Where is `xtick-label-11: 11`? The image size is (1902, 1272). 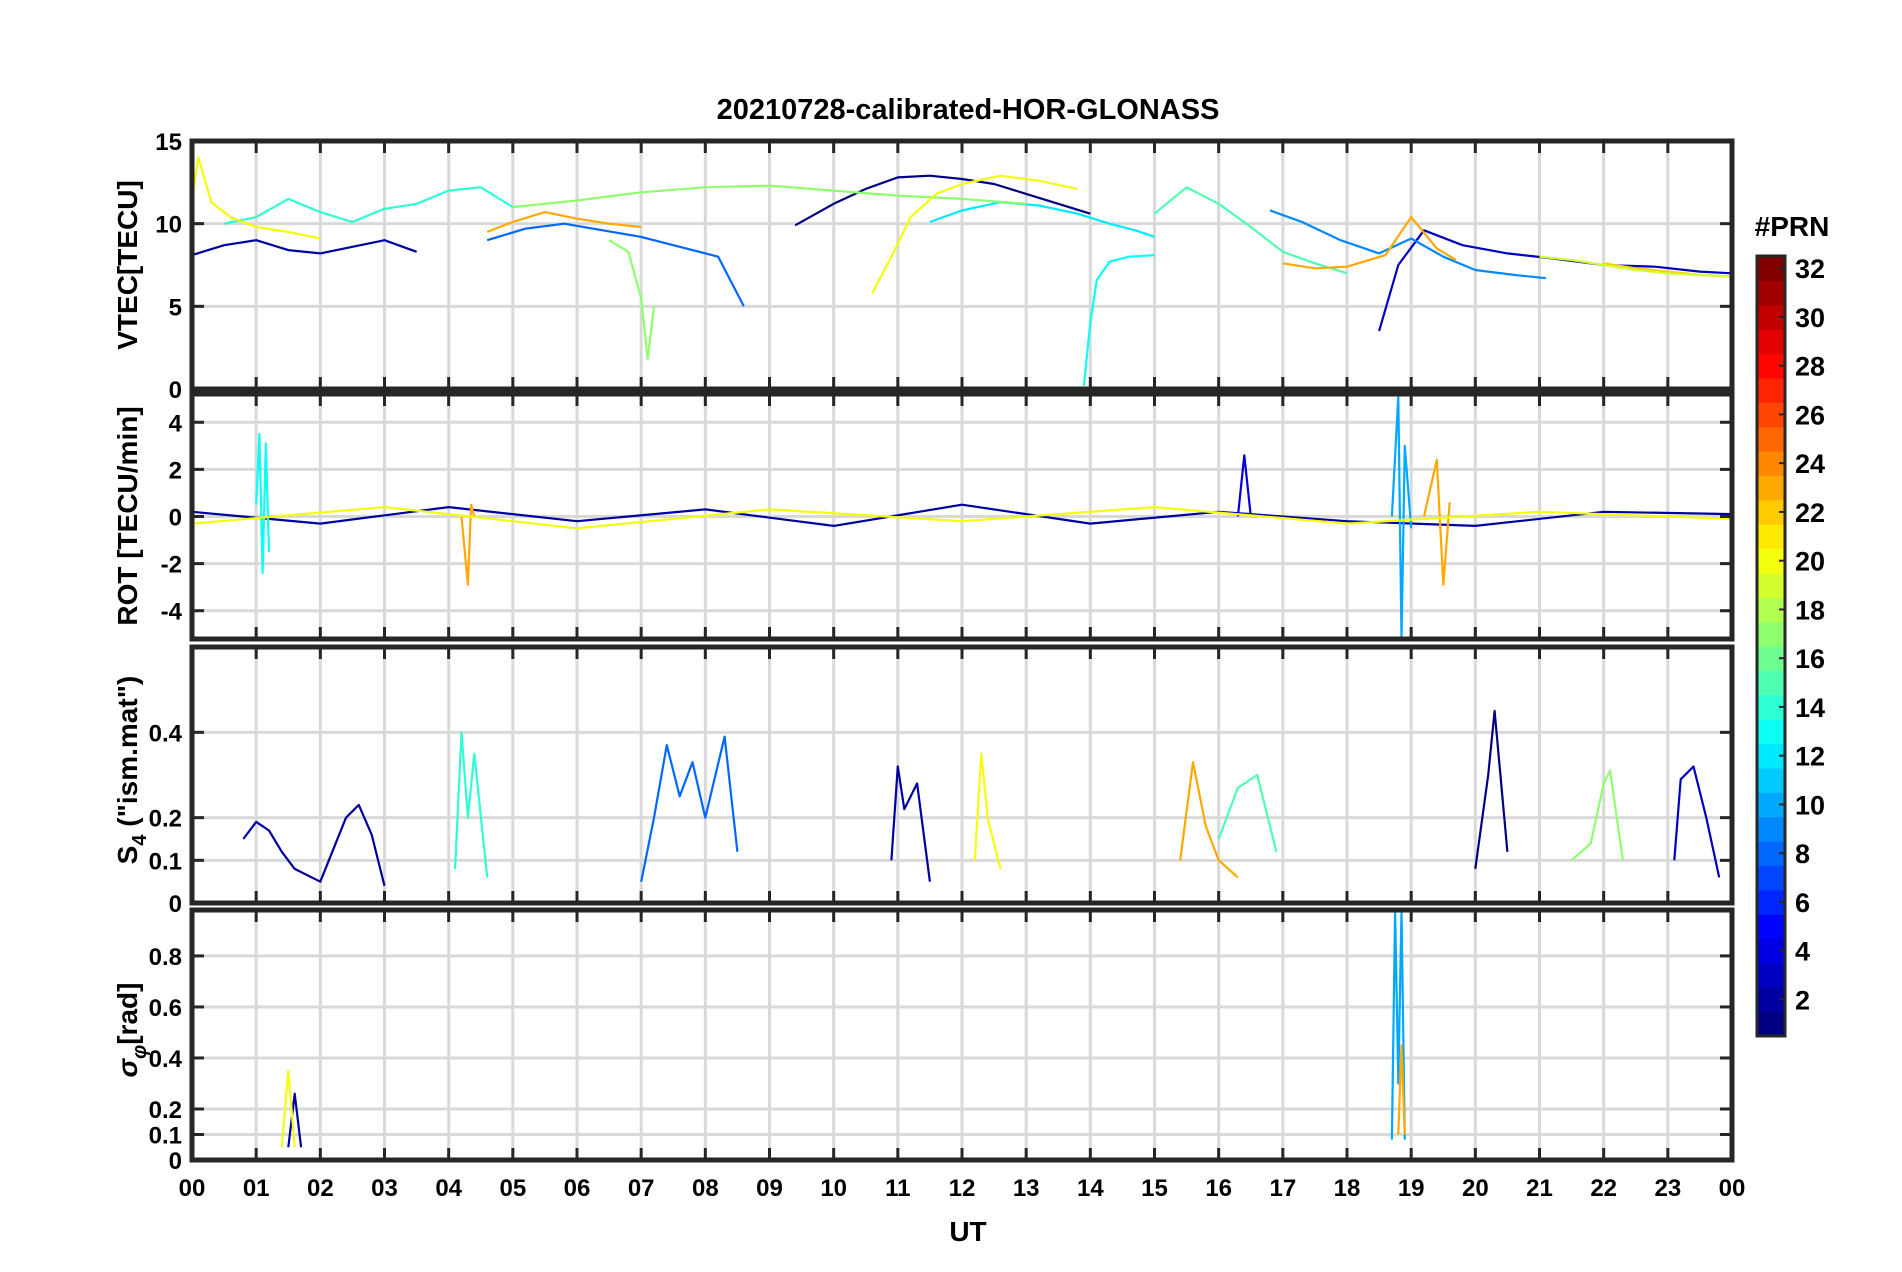 xtick-label-11: 11 is located at coordinates (897, 1188).